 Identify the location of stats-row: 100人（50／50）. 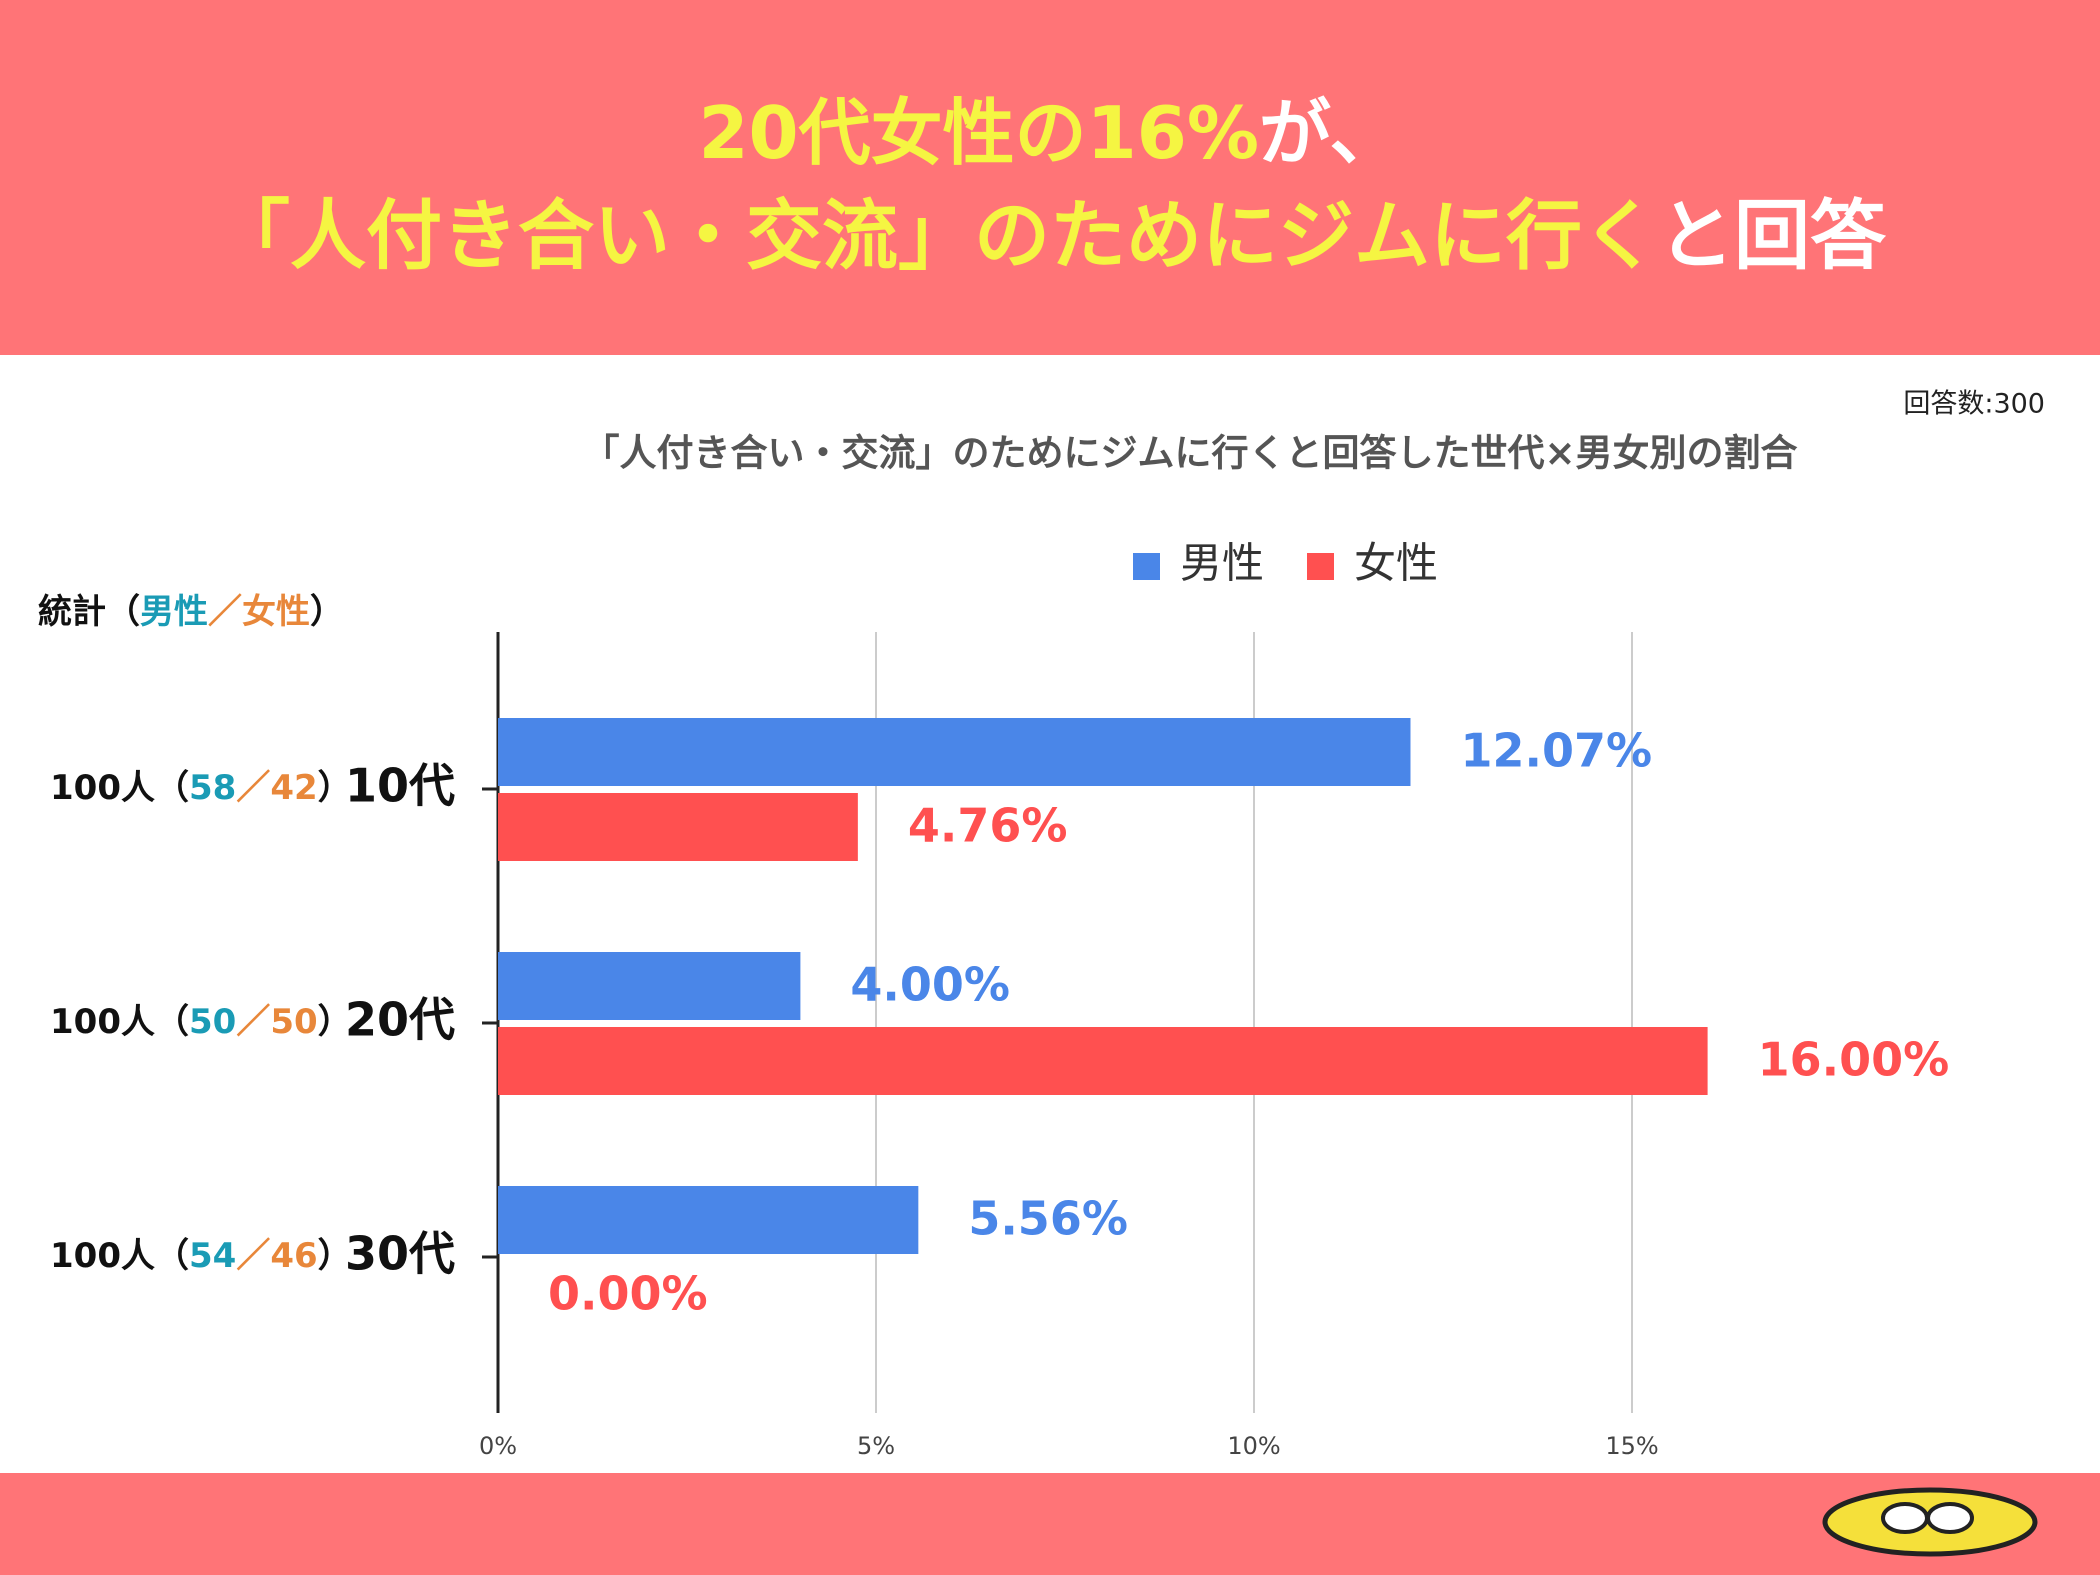
(201, 1022).